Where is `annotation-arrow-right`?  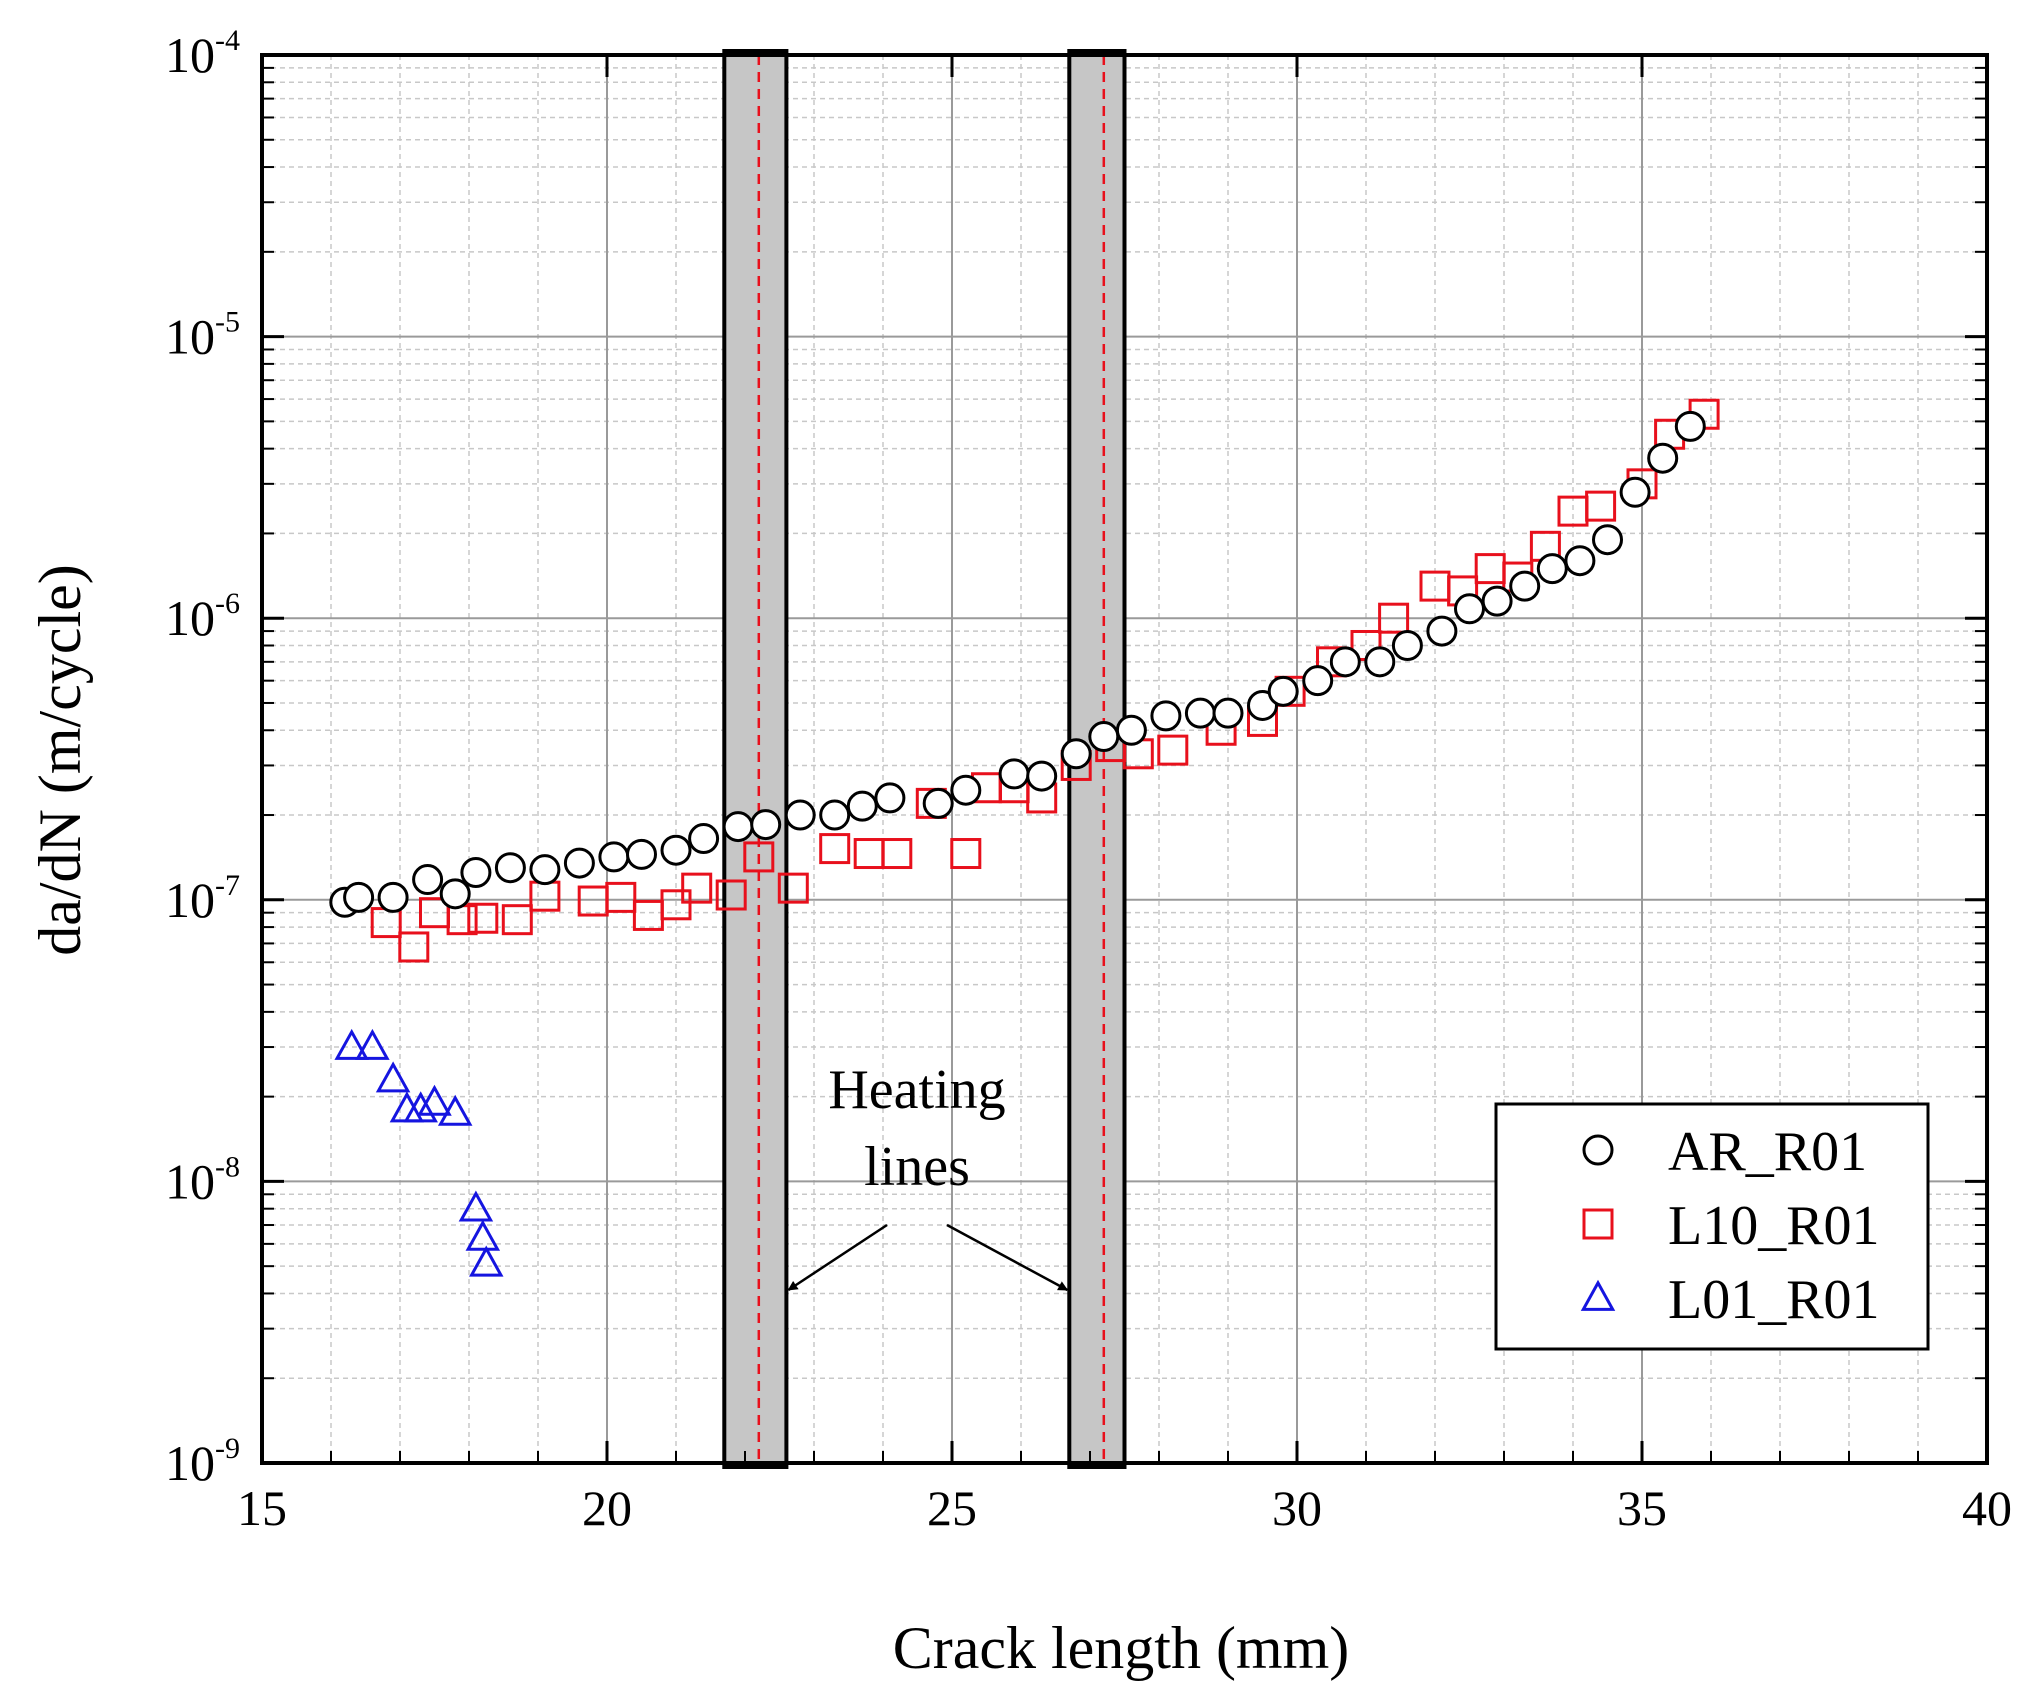
annotation-arrow-right is located at coordinates (1007, 1257).